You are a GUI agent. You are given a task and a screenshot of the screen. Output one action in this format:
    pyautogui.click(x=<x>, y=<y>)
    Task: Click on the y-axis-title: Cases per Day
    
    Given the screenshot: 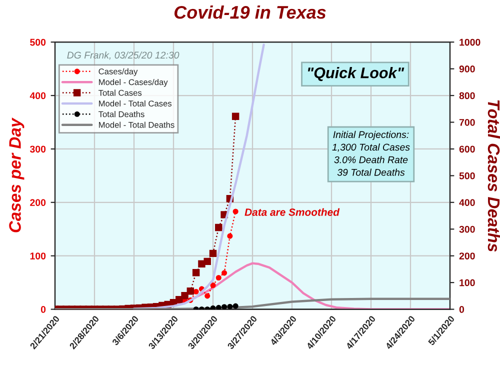 What is the action you would take?
    pyautogui.click(x=16, y=175)
    